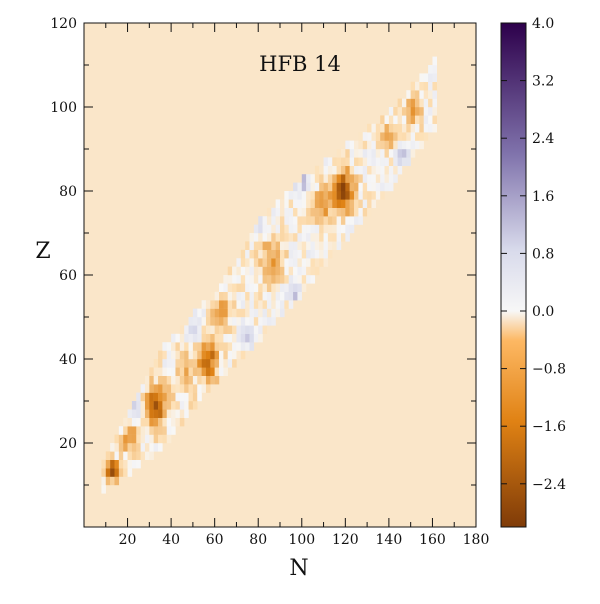 The width and height of the screenshot is (600, 604). I want to click on y-tick-label: 100, so click(63, 108).